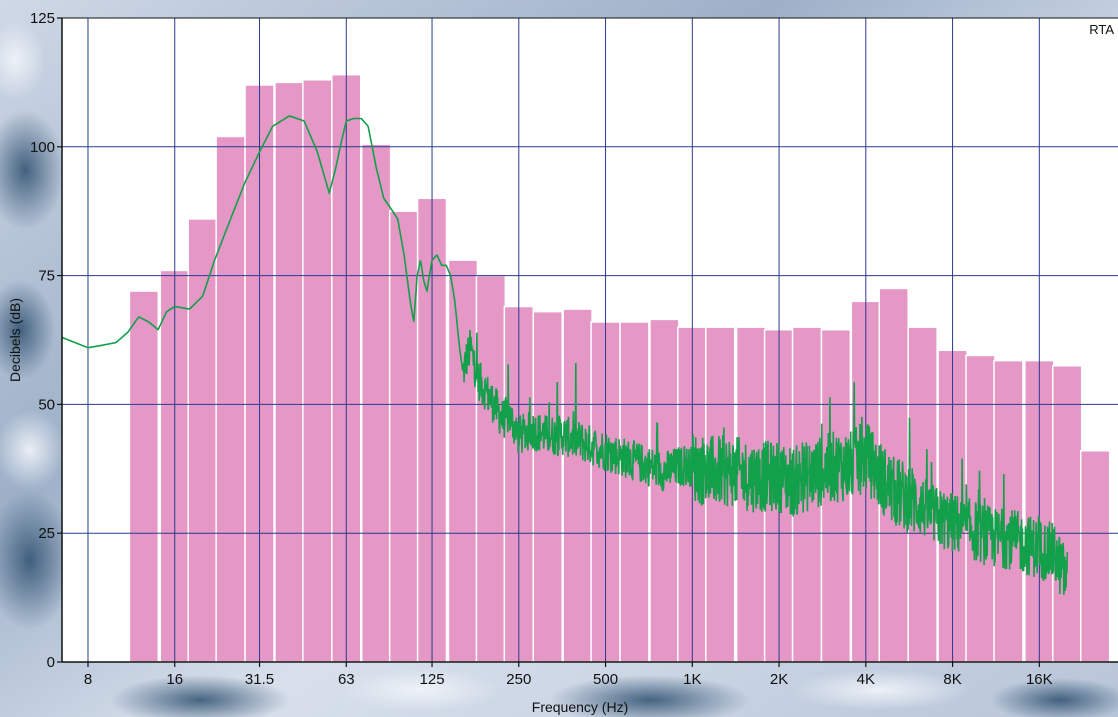 This screenshot has width=1118, height=717. What do you see at coordinates (432, 679) in the screenshot?
I see `x-tick-label: 125` at bounding box center [432, 679].